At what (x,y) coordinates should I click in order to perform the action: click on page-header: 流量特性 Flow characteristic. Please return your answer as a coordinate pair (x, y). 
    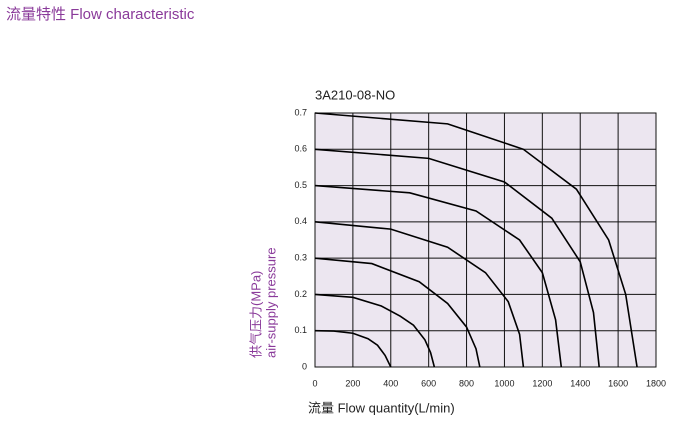
    Looking at the image, I should click on (100, 14).